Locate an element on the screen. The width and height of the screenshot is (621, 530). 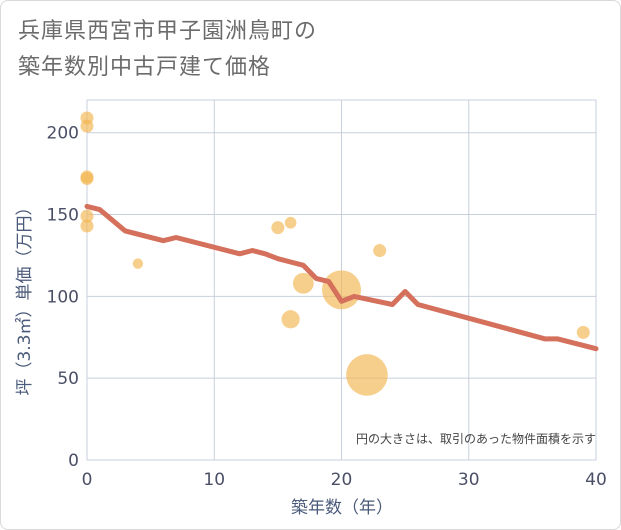
x-tick-label: 20 is located at coordinates (342, 480).